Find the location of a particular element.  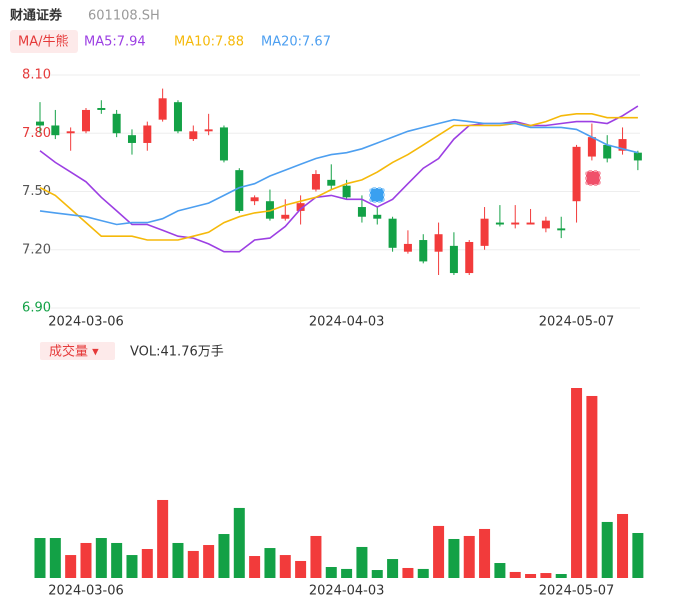

volume-indicator: VOL:41.76万手 is located at coordinates (177, 352).